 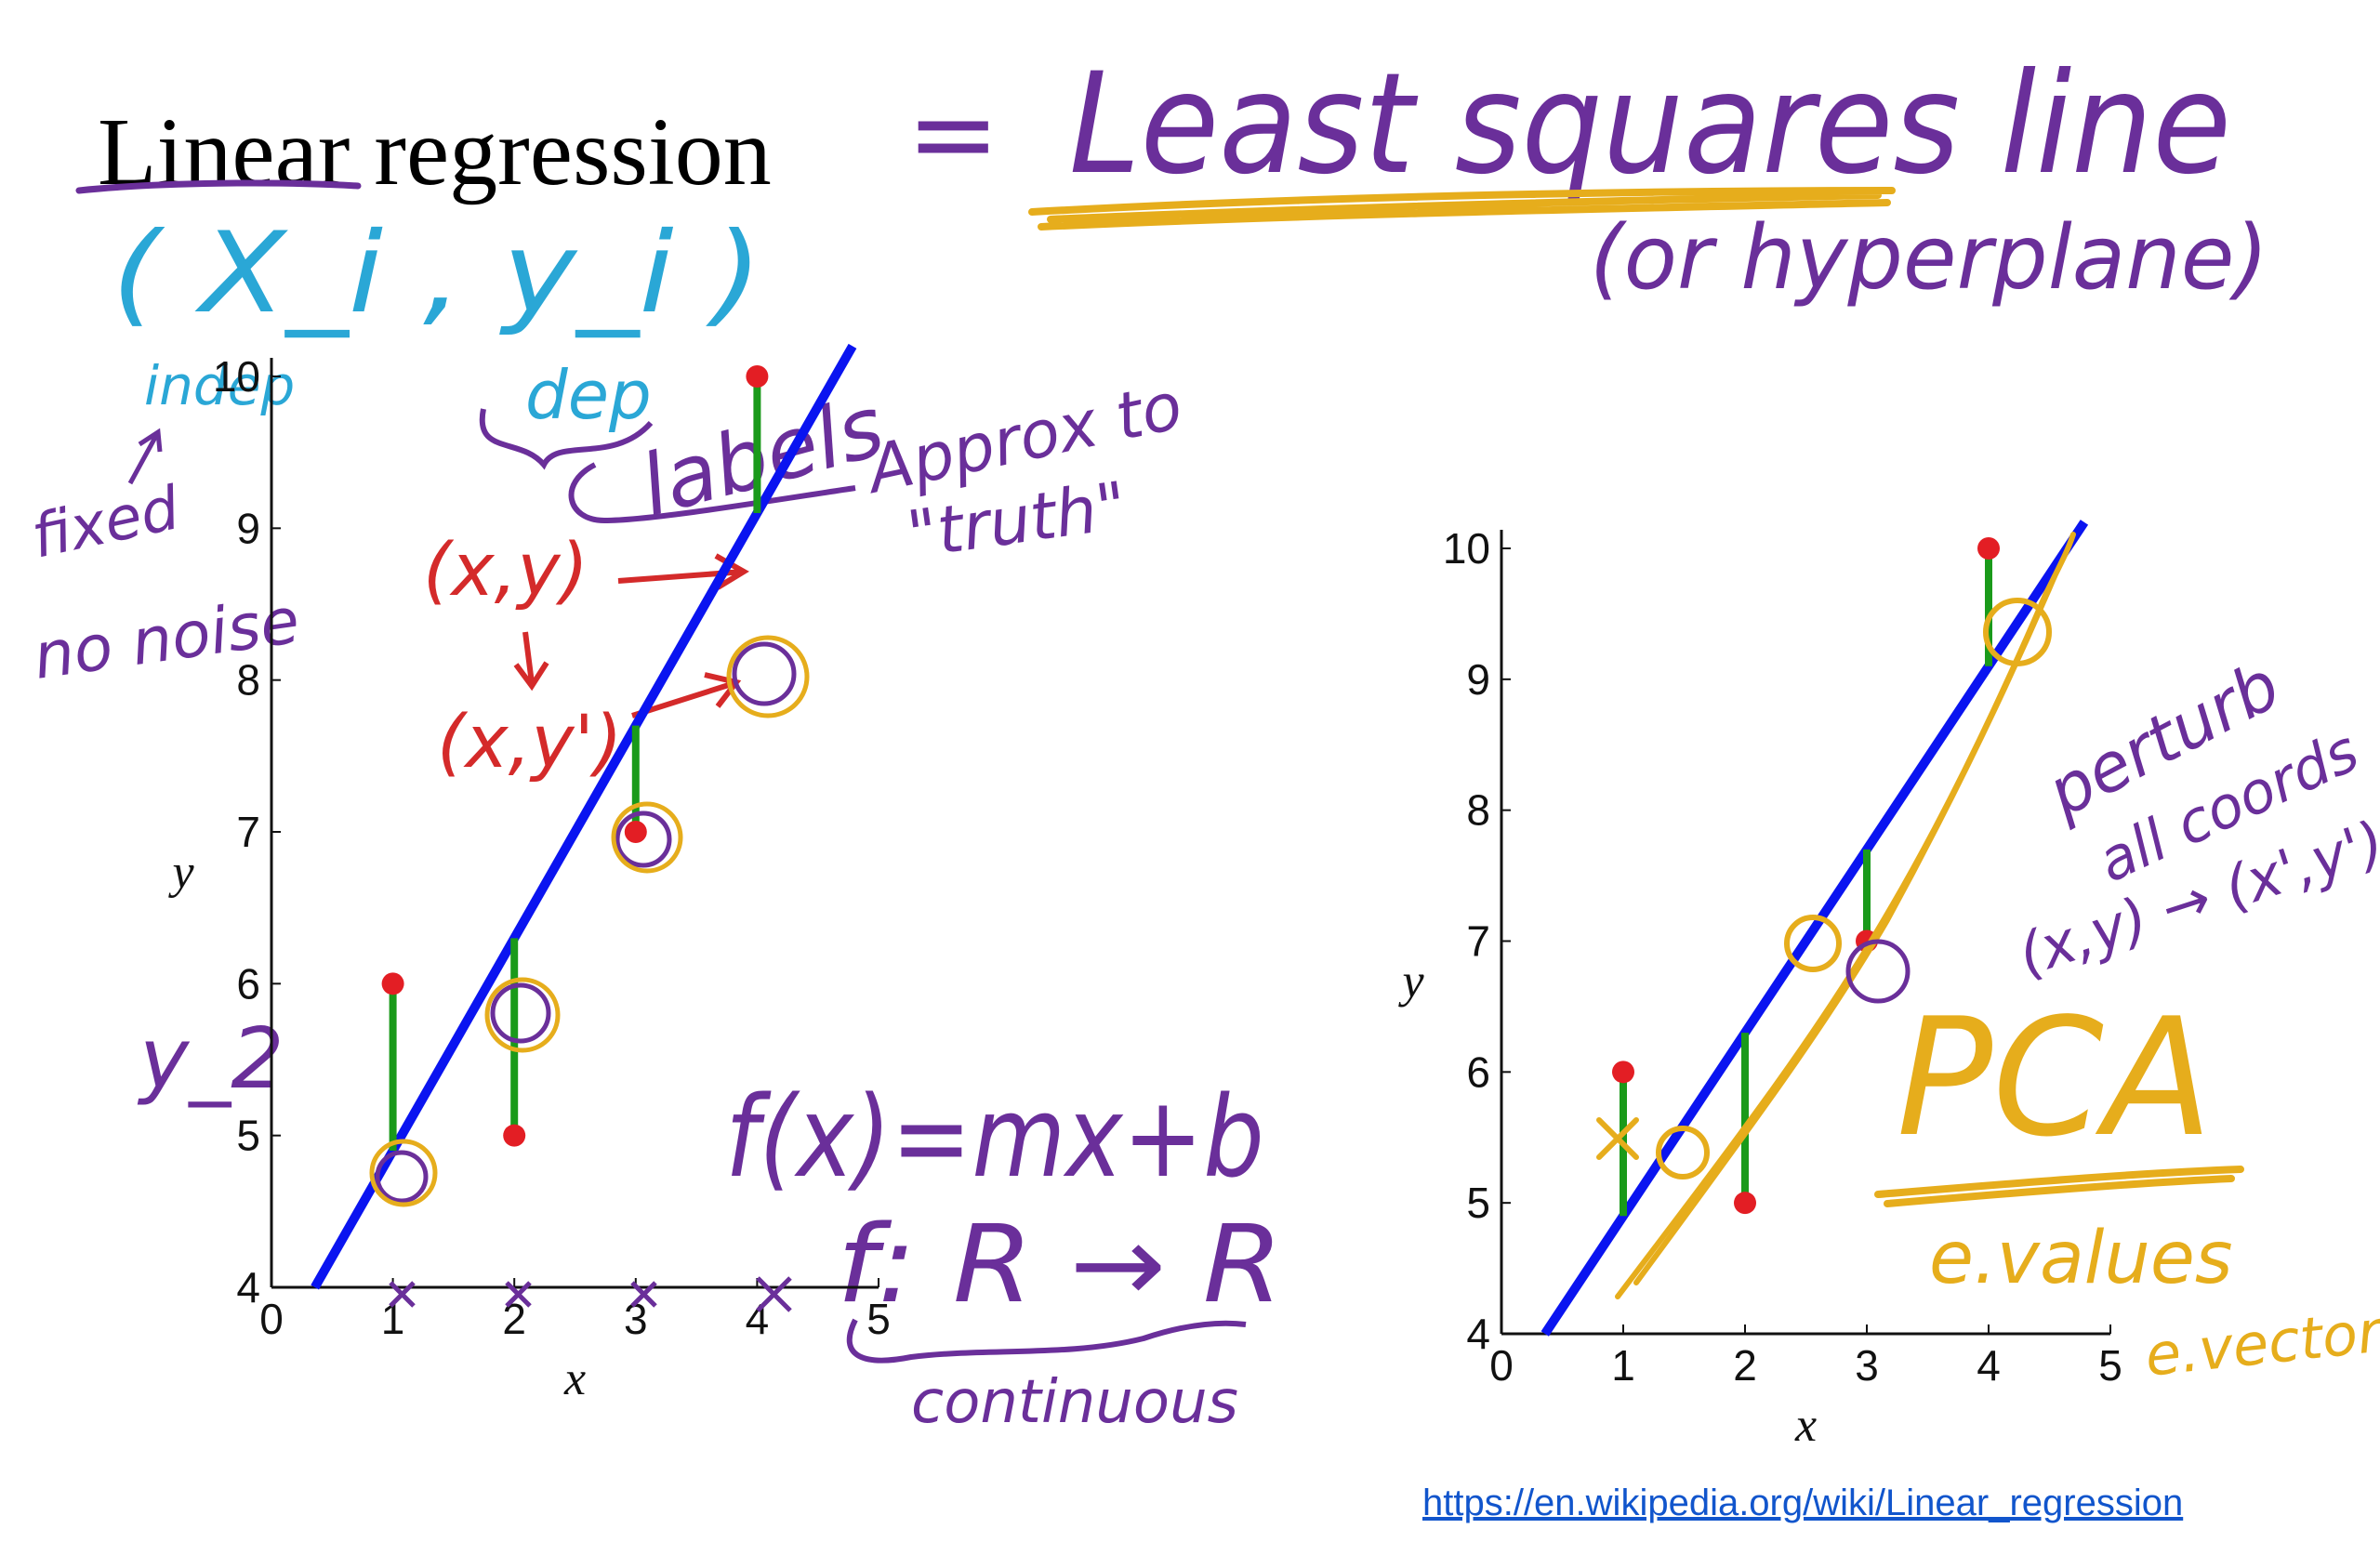 I want to click on e-vectors-annotation: e.vectors, so click(x=2261, y=1342).